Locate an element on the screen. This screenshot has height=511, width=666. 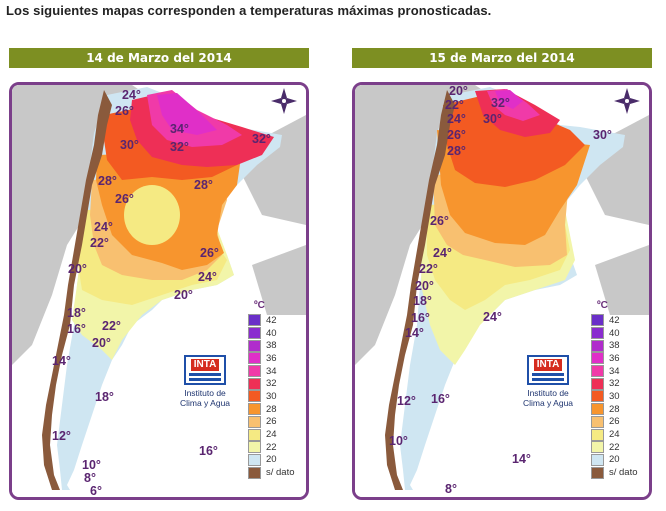
legend-label: 34 is located at coordinates (614, 371).